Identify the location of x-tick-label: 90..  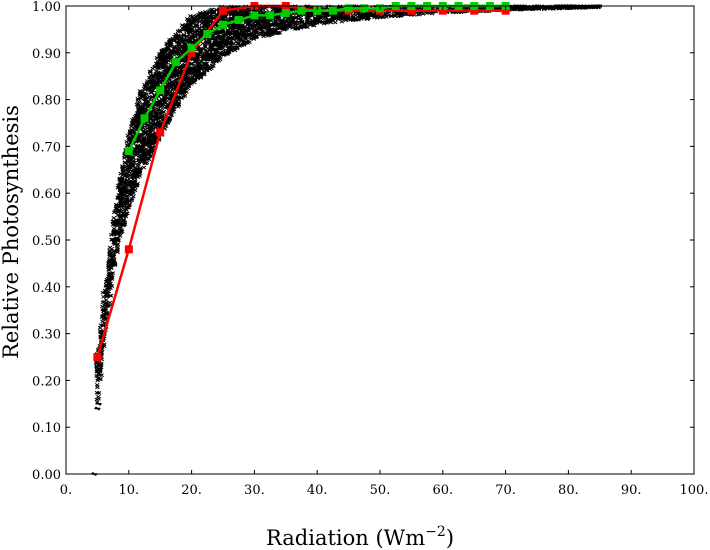
(631, 490).